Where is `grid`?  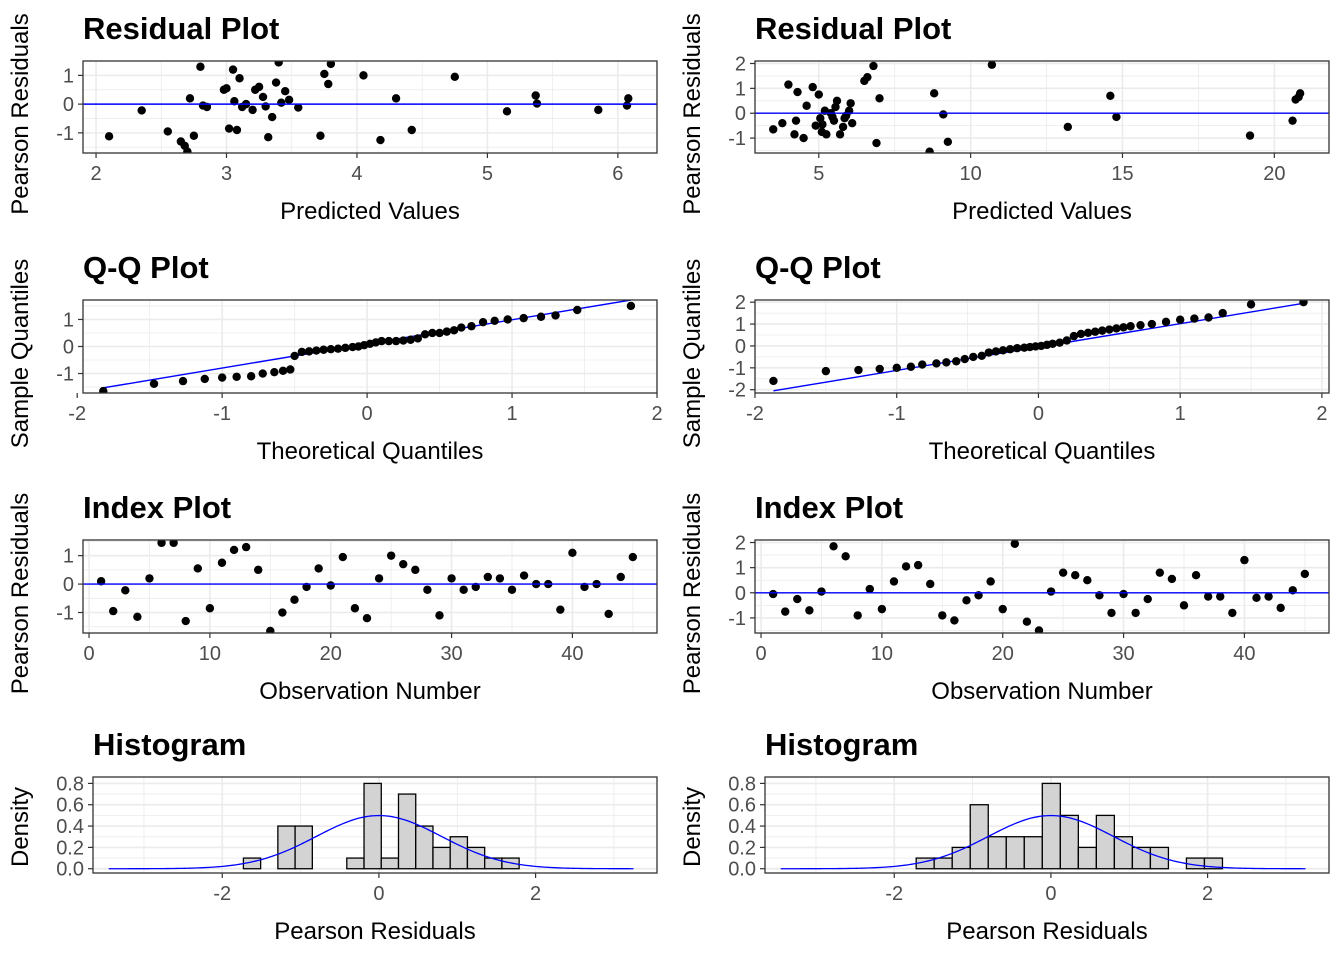 grid is located at coordinates (1042, 107).